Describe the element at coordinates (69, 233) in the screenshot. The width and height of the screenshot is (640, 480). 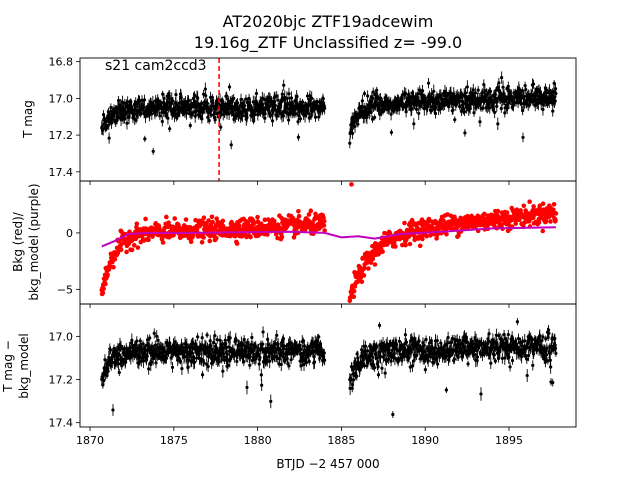
I see `y-tick-label: 0` at that location.